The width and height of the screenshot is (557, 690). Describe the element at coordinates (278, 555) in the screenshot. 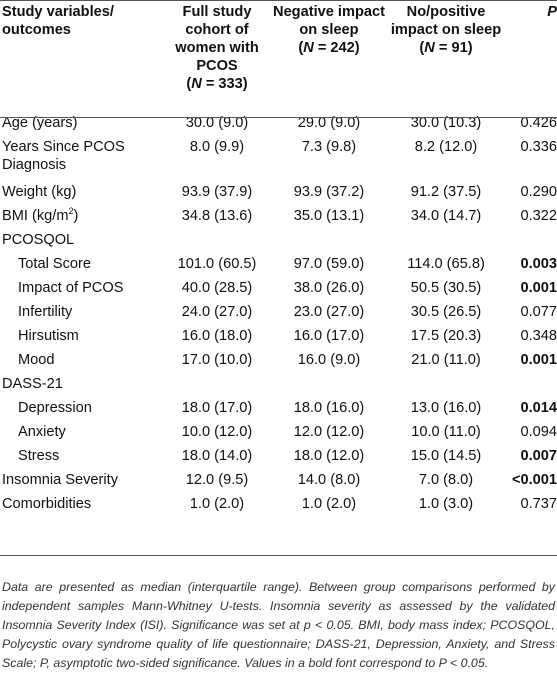

I see `bottom-rule` at that location.